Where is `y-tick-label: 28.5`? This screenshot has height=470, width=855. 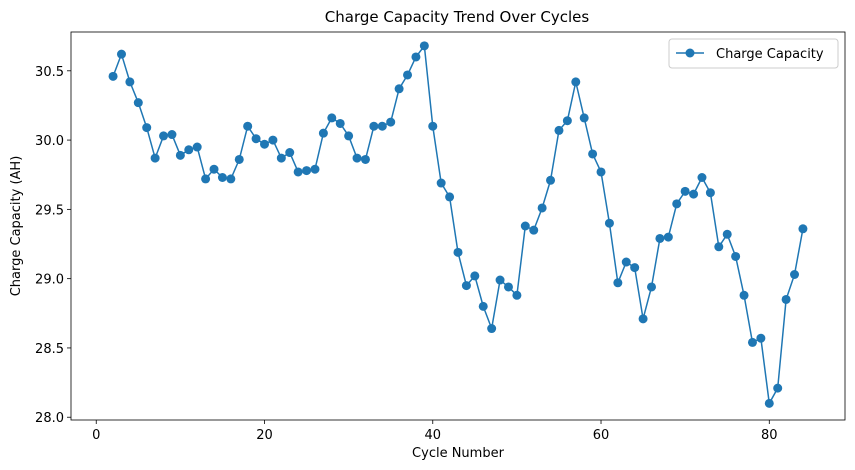 y-tick-label: 28.5 is located at coordinates (49, 349).